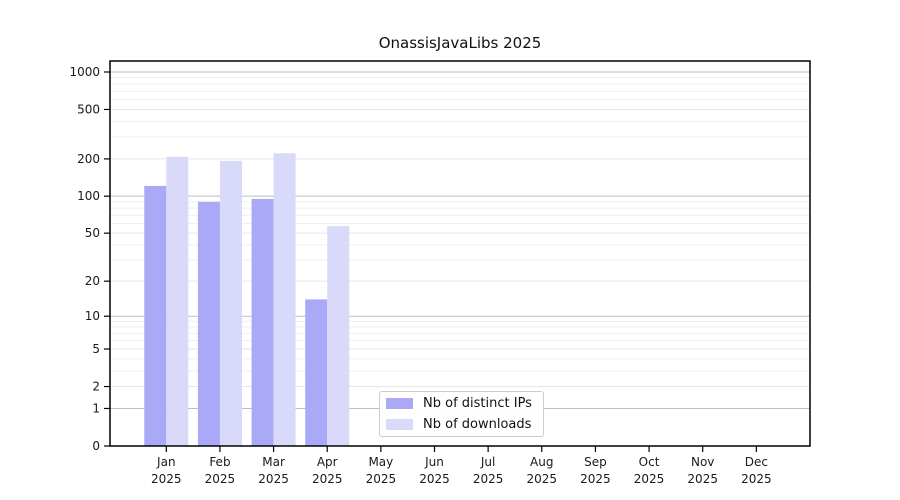  Describe the element at coordinates (702, 462) in the screenshot. I see `x-tick-label-month: Nov` at that location.